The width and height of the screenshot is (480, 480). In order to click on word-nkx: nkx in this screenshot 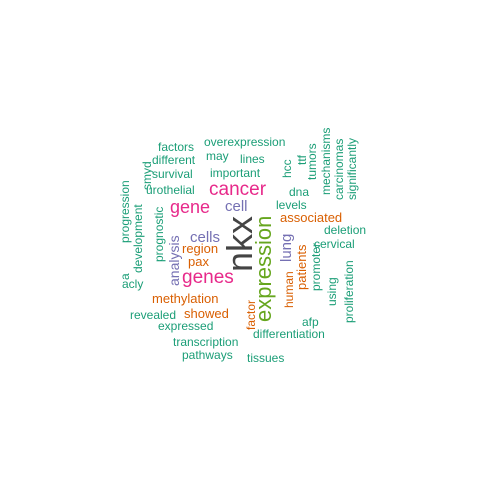, I will do `click(239, 244)`.